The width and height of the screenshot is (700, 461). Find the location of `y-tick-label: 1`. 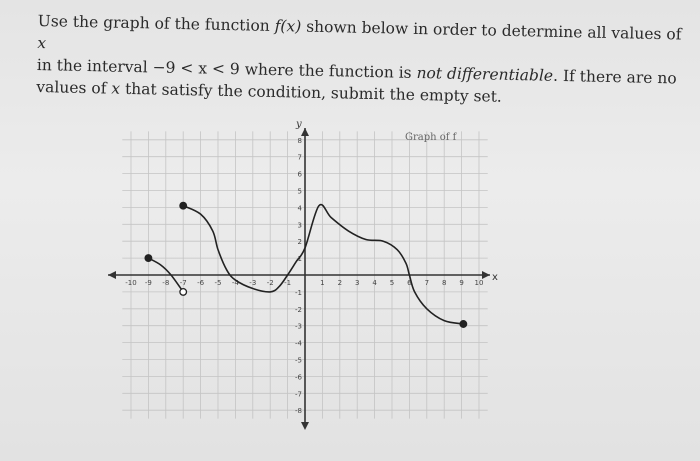

y-tick-label: 1 is located at coordinates (300, 259).